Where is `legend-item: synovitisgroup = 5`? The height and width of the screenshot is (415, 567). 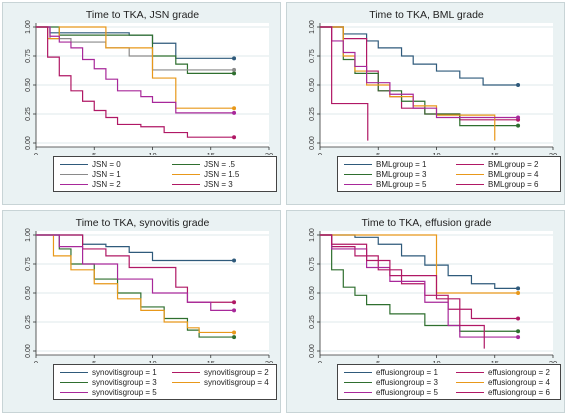
legend-item: synovitisgroup = 5 is located at coordinates (113, 392).